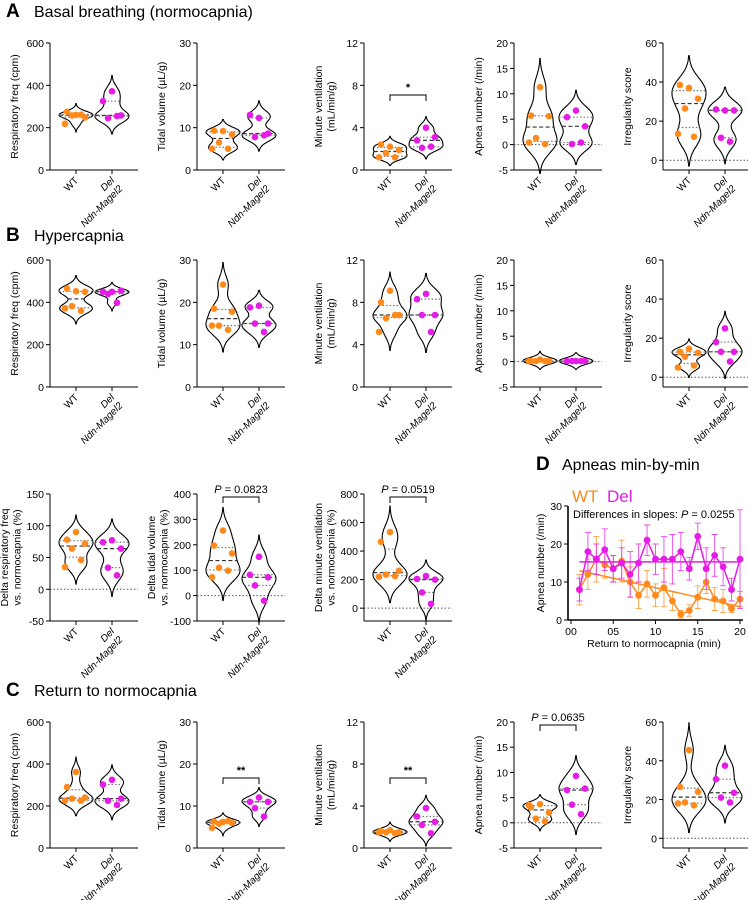  I want to click on y-tick-label: -5, so click(503, 171).